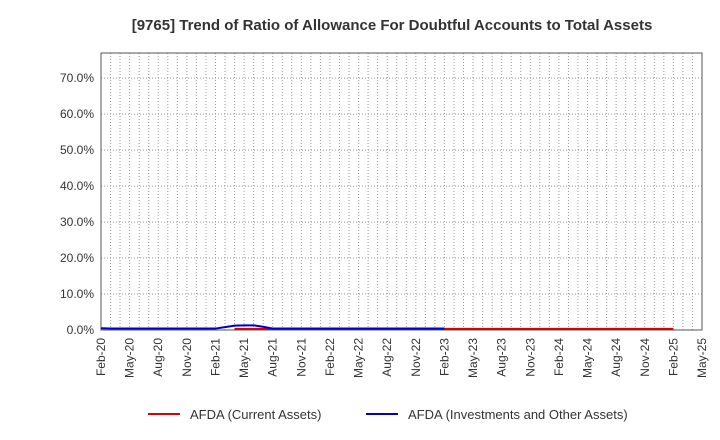 The height and width of the screenshot is (440, 720). Describe the element at coordinates (702, 358) in the screenshot. I see `x-tick-label: May-25` at that location.